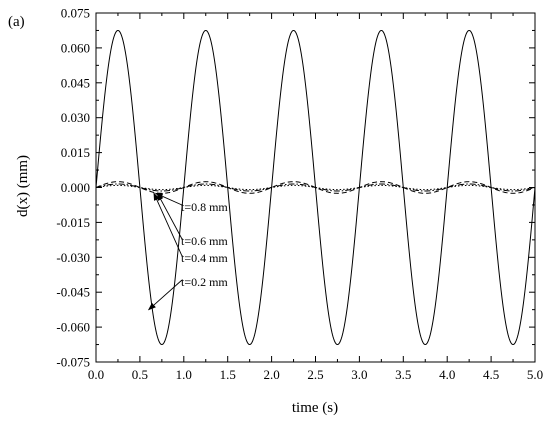 The height and width of the screenshot is (423, 550). What do you see at coordinates (315, 408) in the screenshot?
I see `x-axis-label: time (s)` at bounding box center [315, 408].